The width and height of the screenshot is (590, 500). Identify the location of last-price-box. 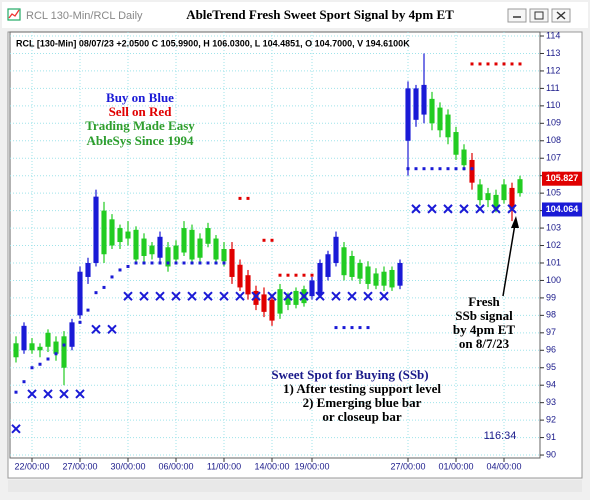
(562, 178).